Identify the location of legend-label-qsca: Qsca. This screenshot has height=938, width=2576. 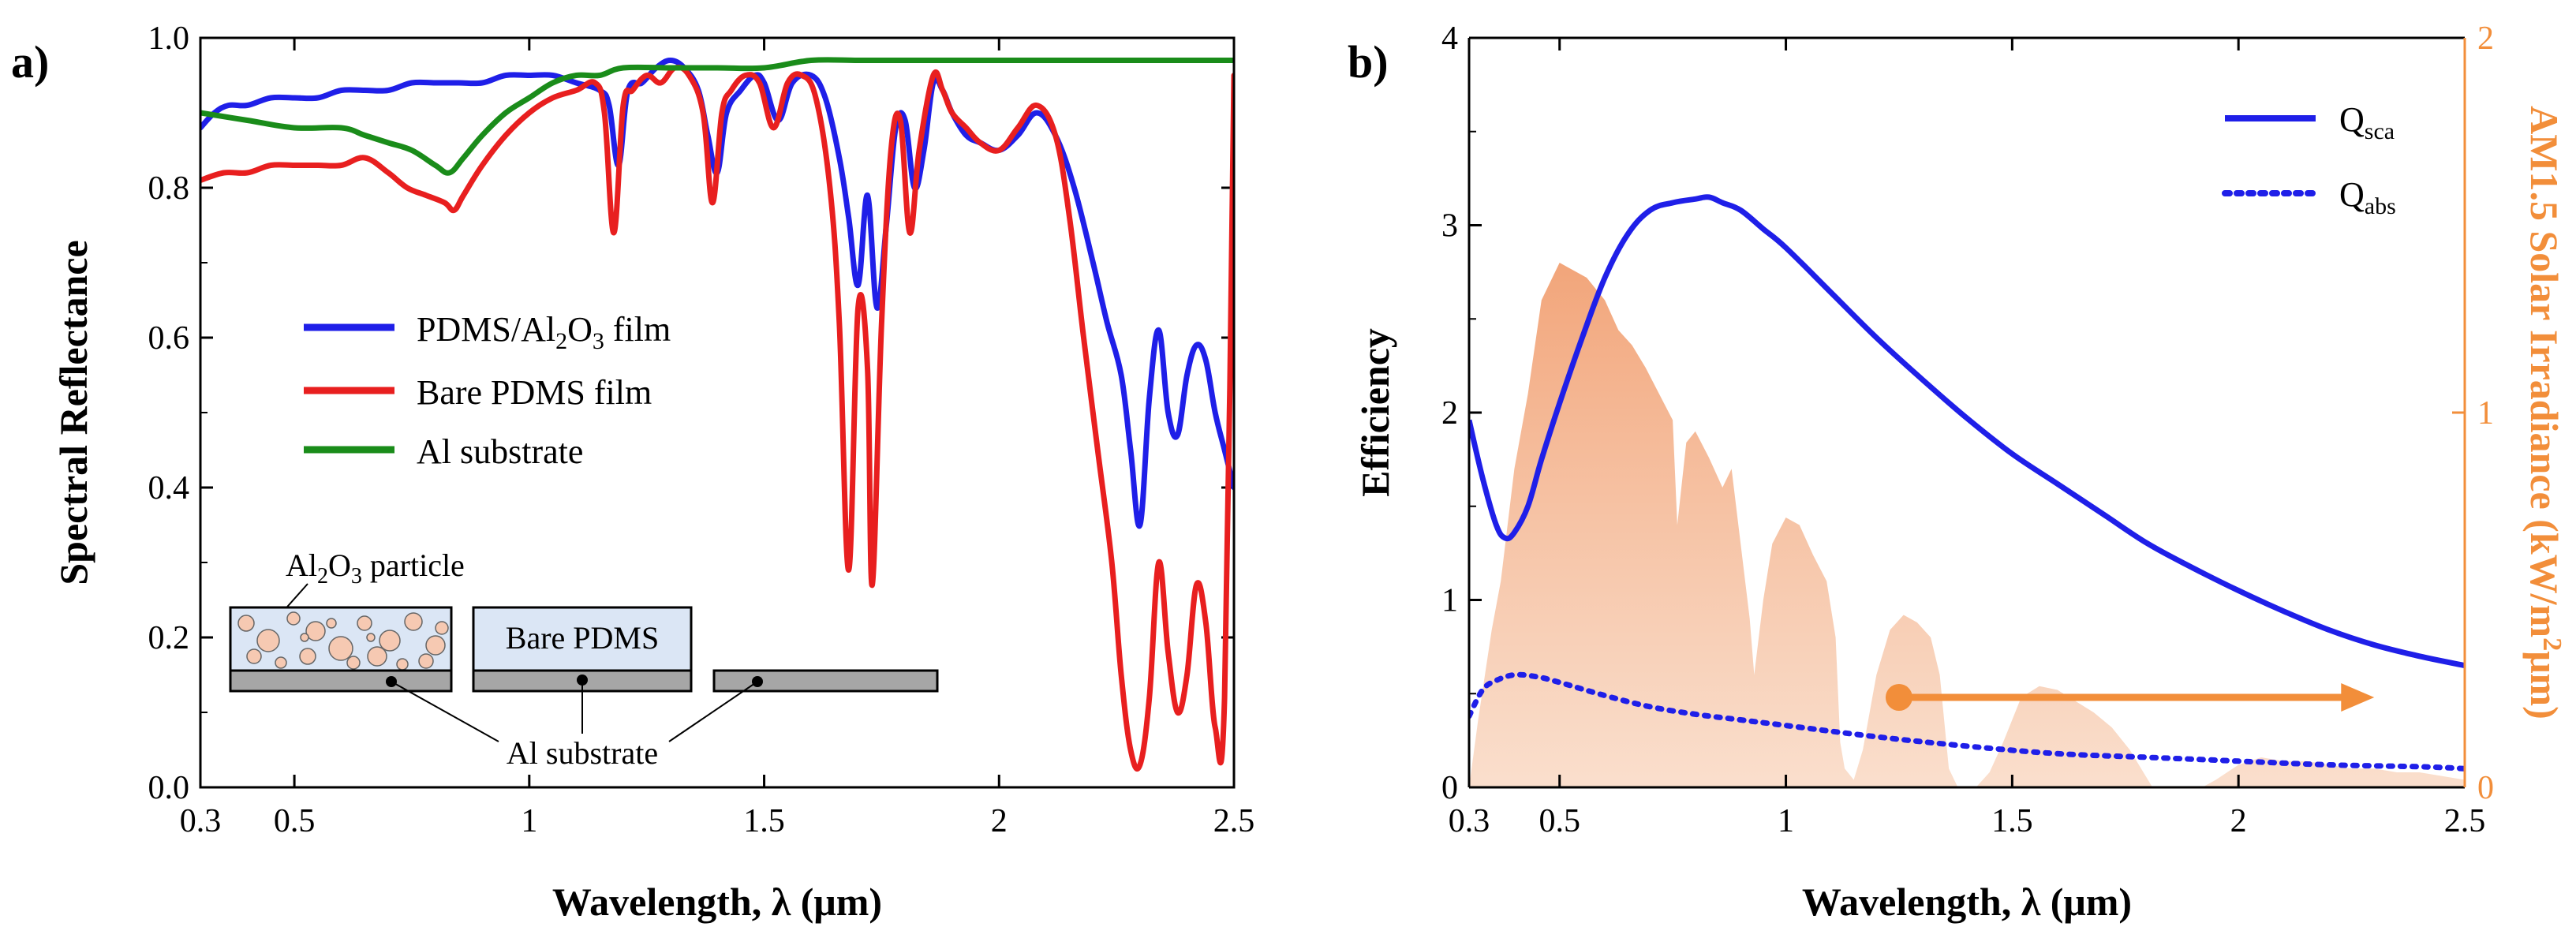
(2367, 122).